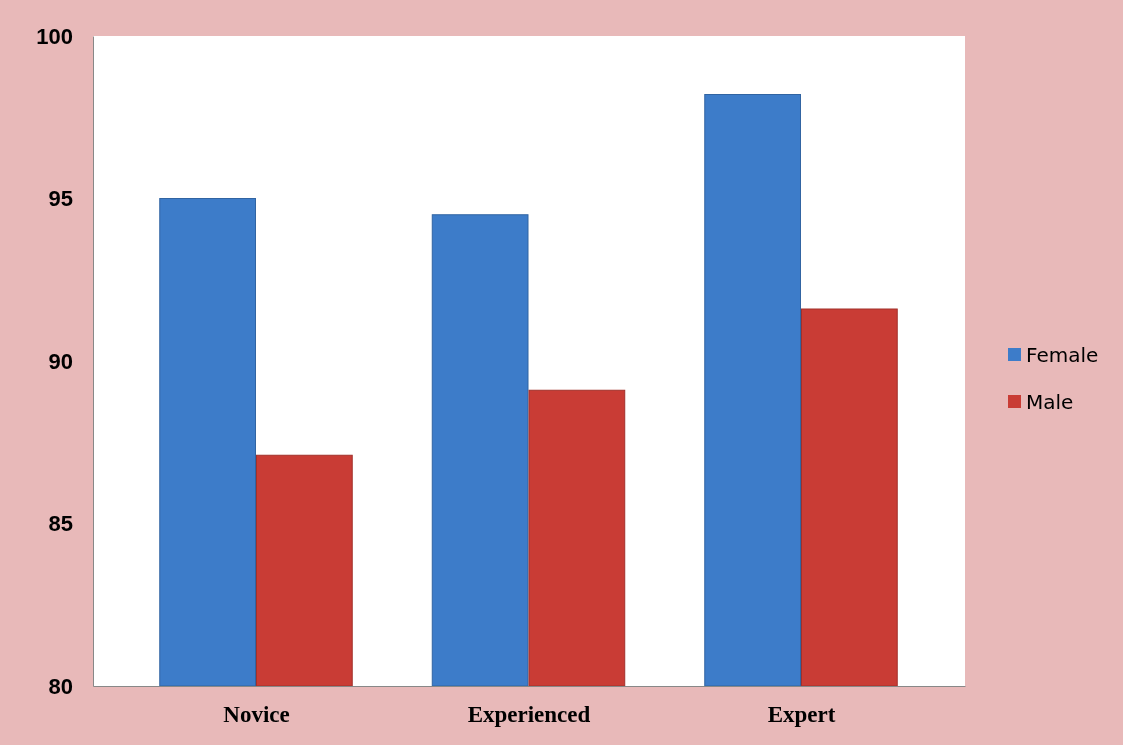 The width and height of the screenshot is (1123, 745). I want to click on y-tick-label: 80, so click(60, 686).